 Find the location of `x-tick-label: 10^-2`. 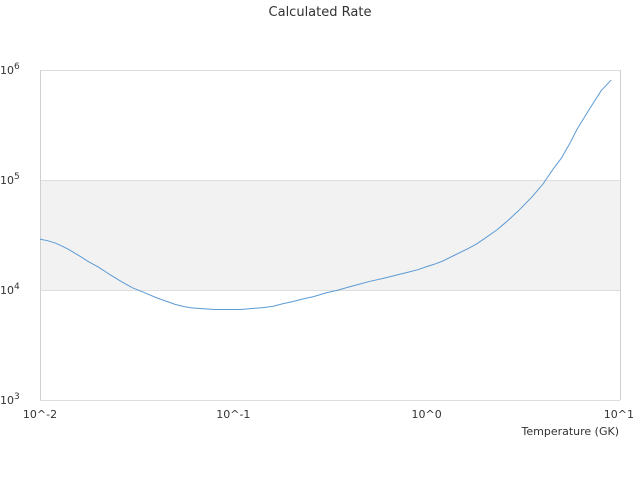

x-tick-label: 10^-2 is located at coordinates (40, 414).